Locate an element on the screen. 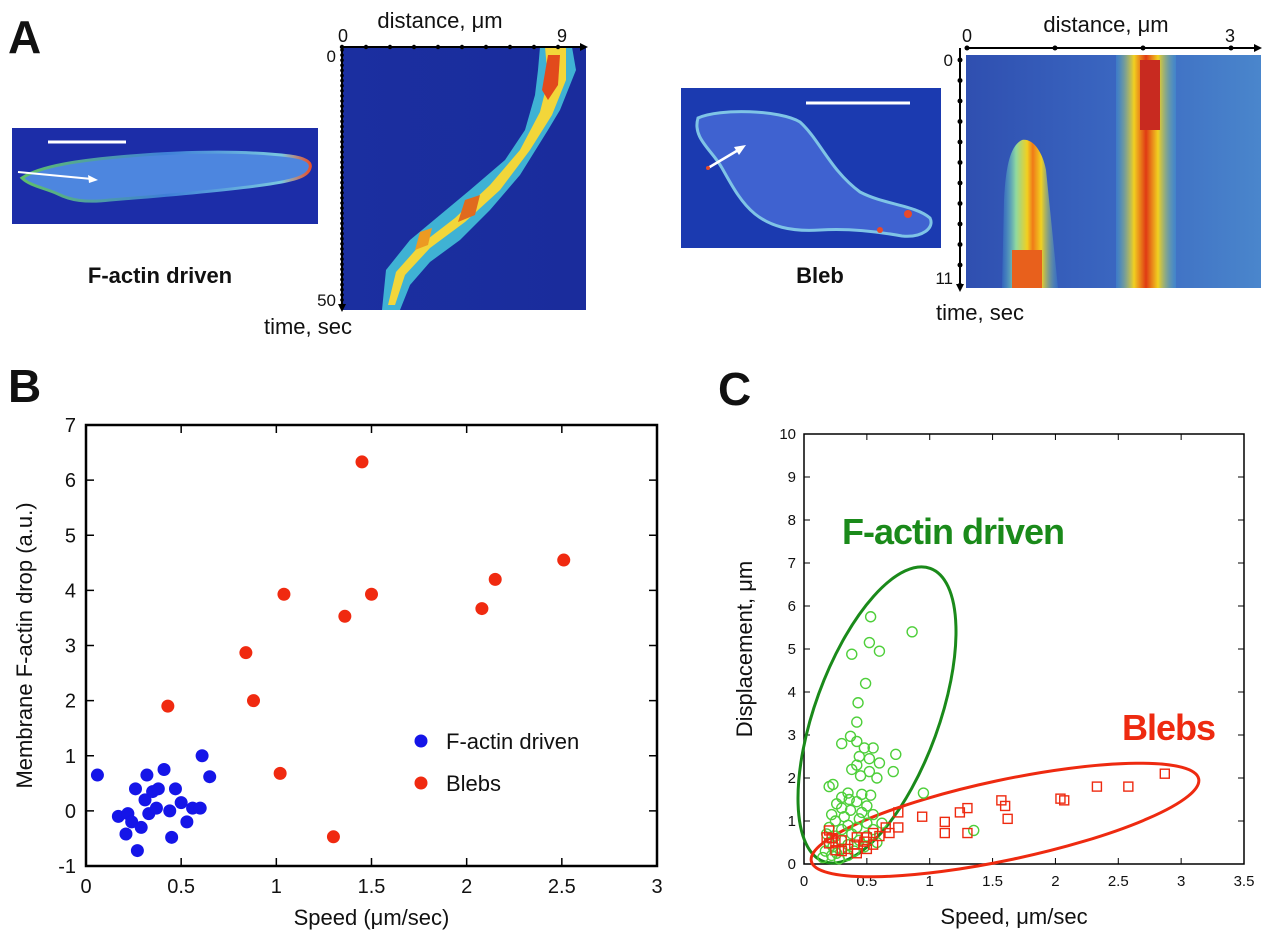  f-actin-kymograph is located at coordinates (463, 177).